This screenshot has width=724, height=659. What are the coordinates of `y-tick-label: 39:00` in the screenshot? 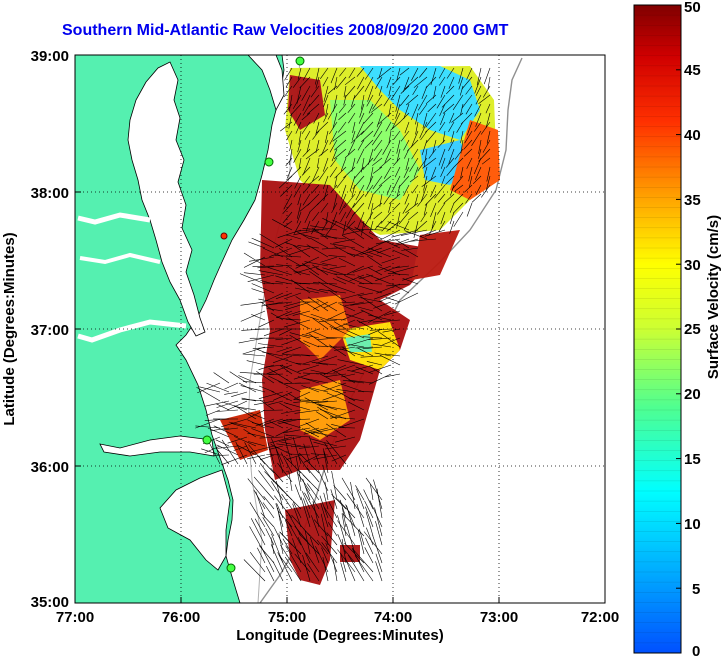 It's located at (50, 56).